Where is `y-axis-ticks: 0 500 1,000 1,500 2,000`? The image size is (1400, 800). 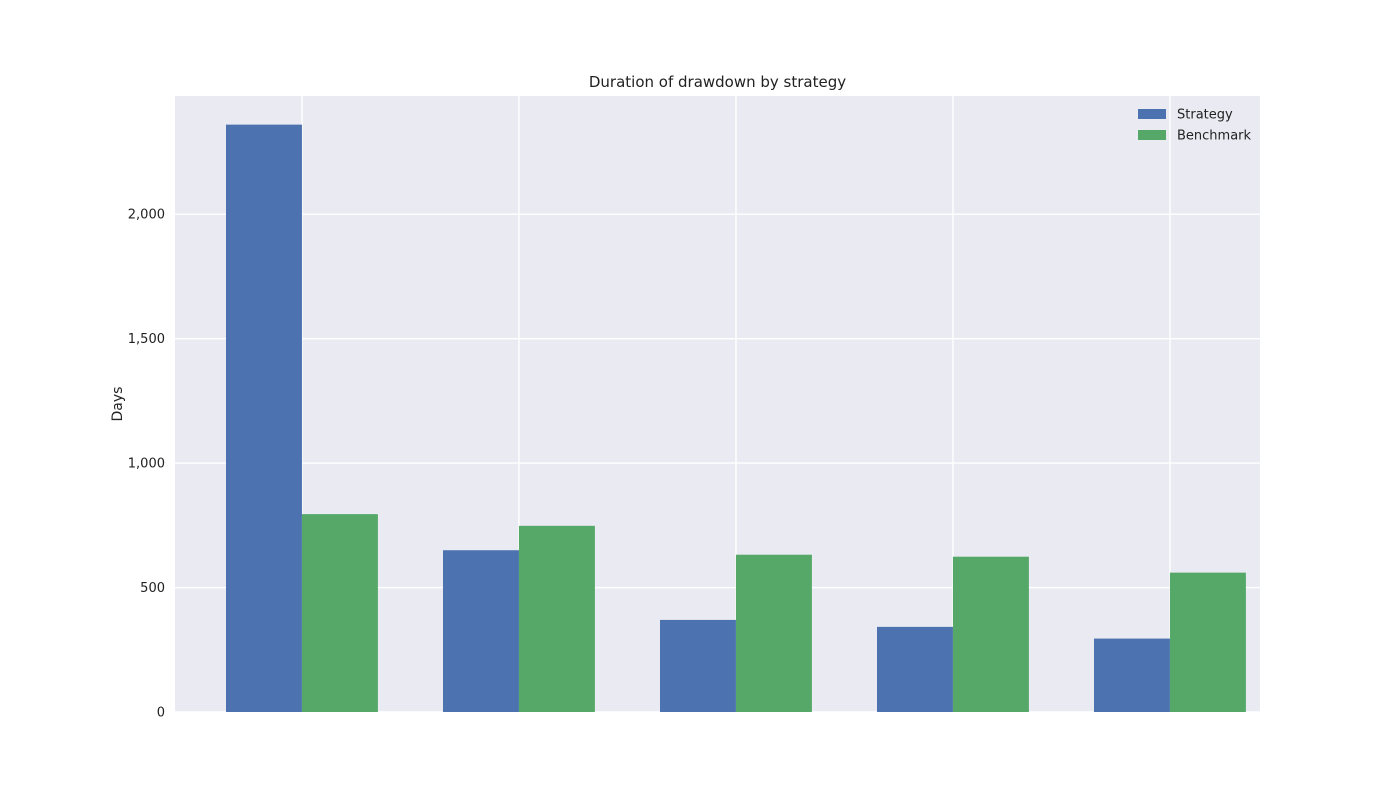
y-axis-ticks: 0 500 1,000 1,500 2,000 is located at coordinates (146, 464).